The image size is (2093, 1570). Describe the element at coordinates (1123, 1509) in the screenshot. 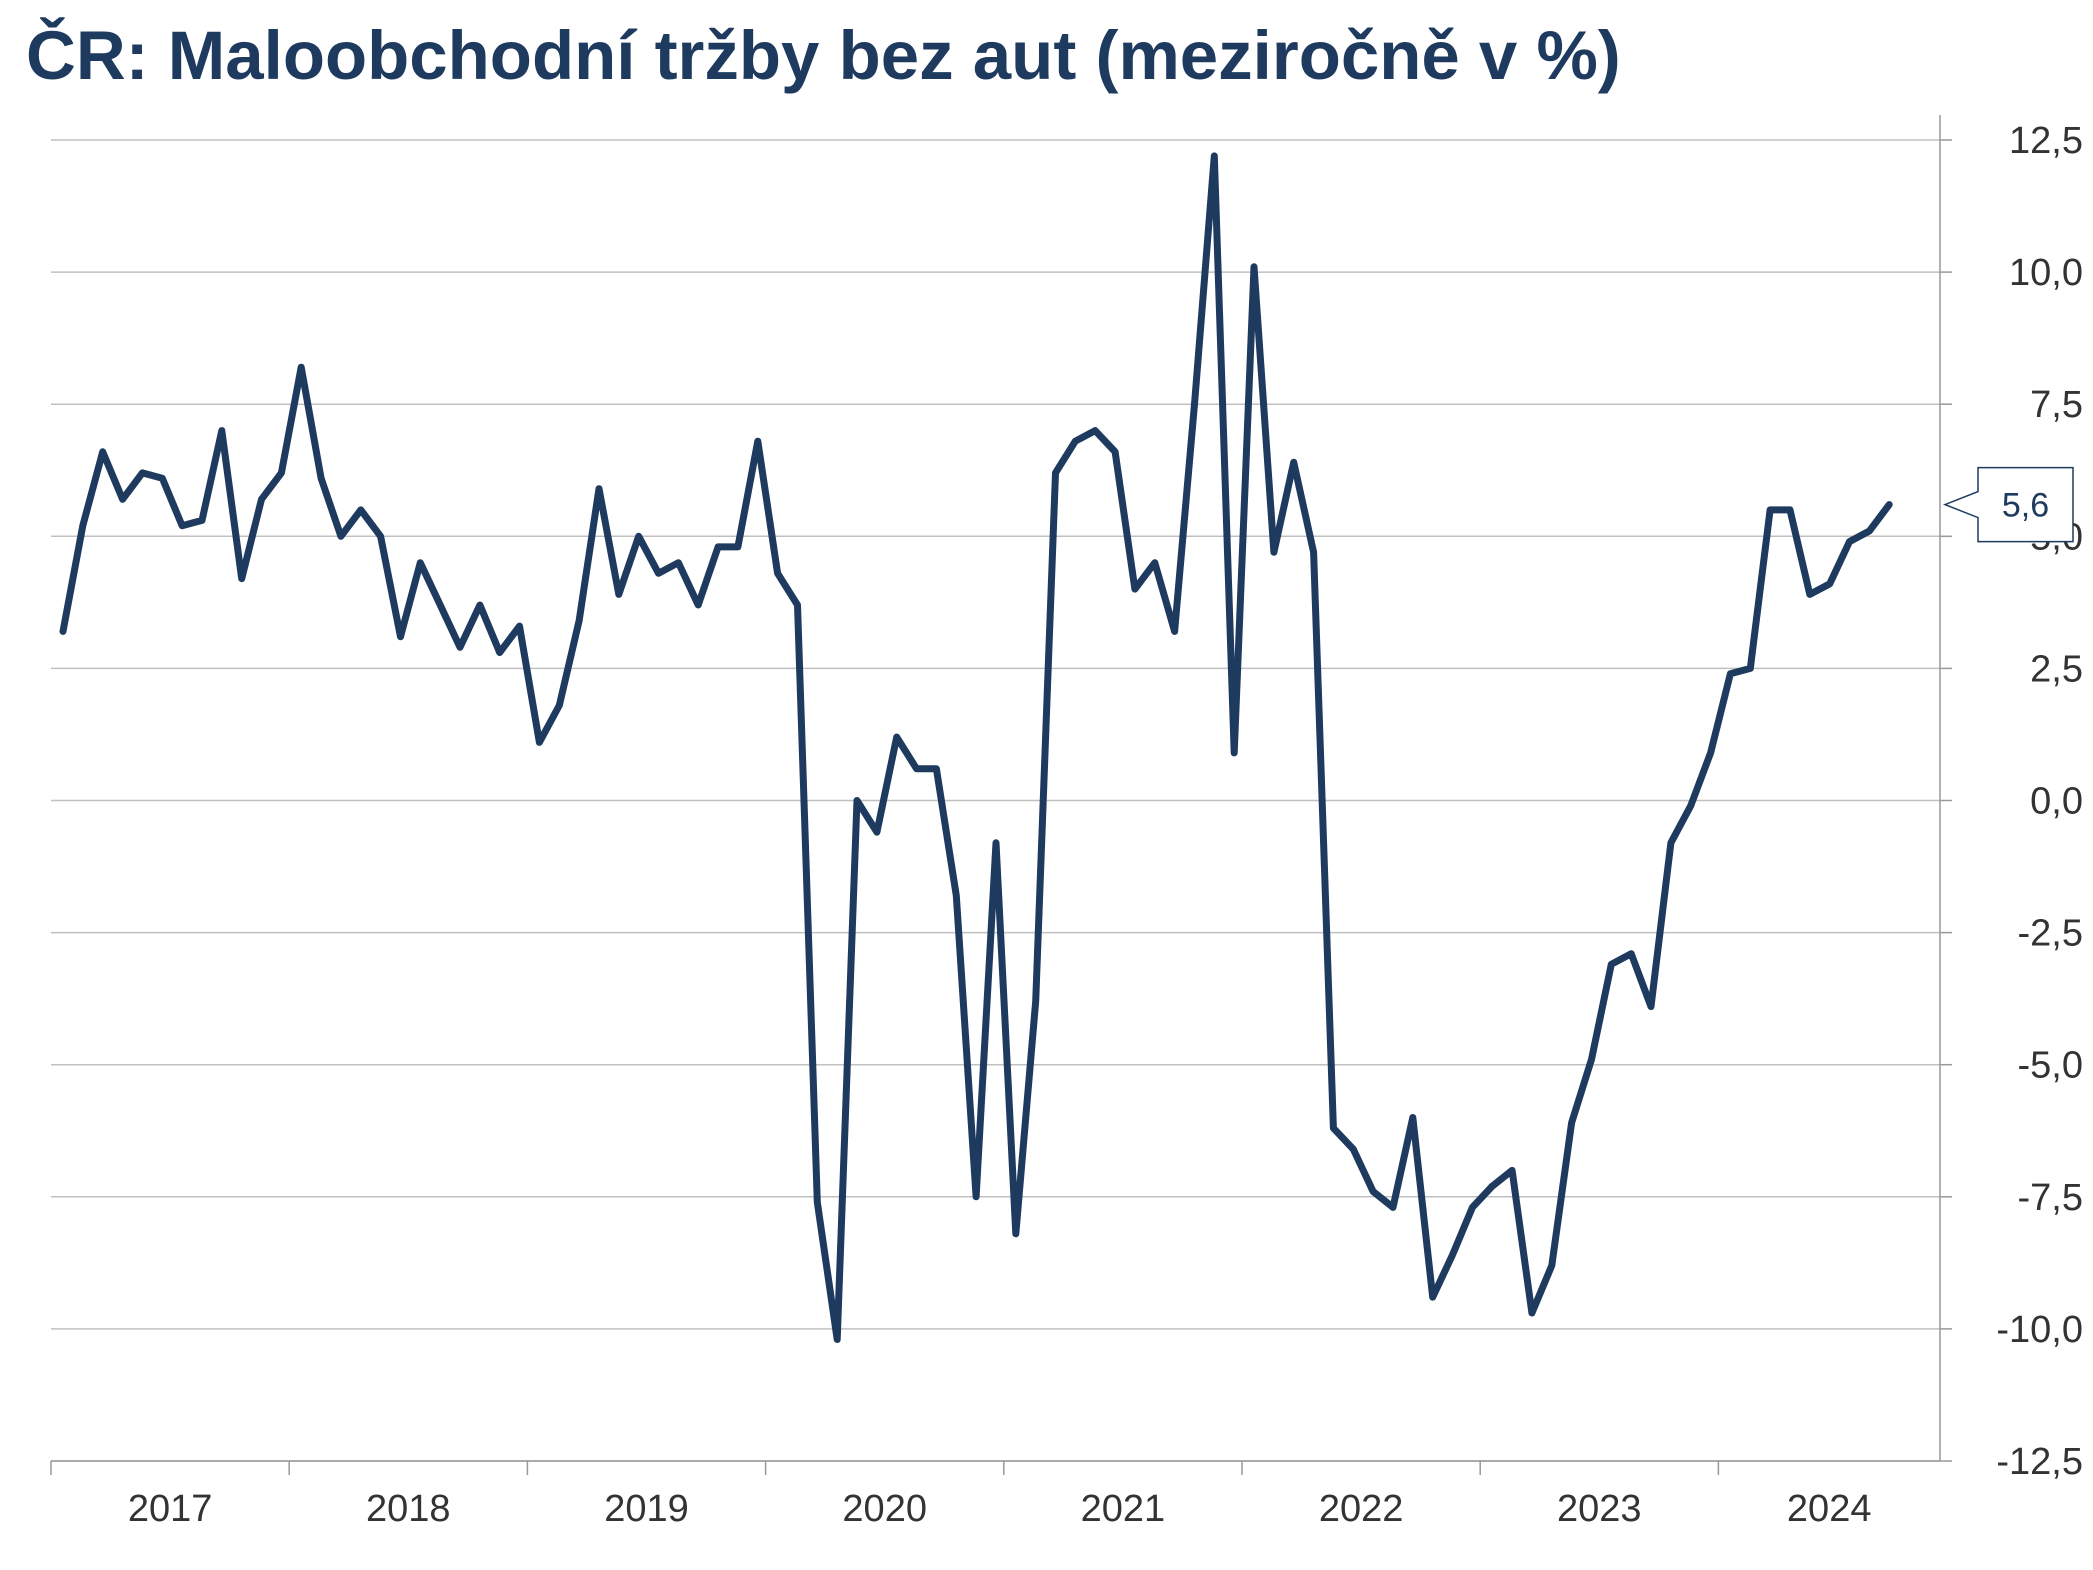

I see `x-tick-label: 2021` at that location.